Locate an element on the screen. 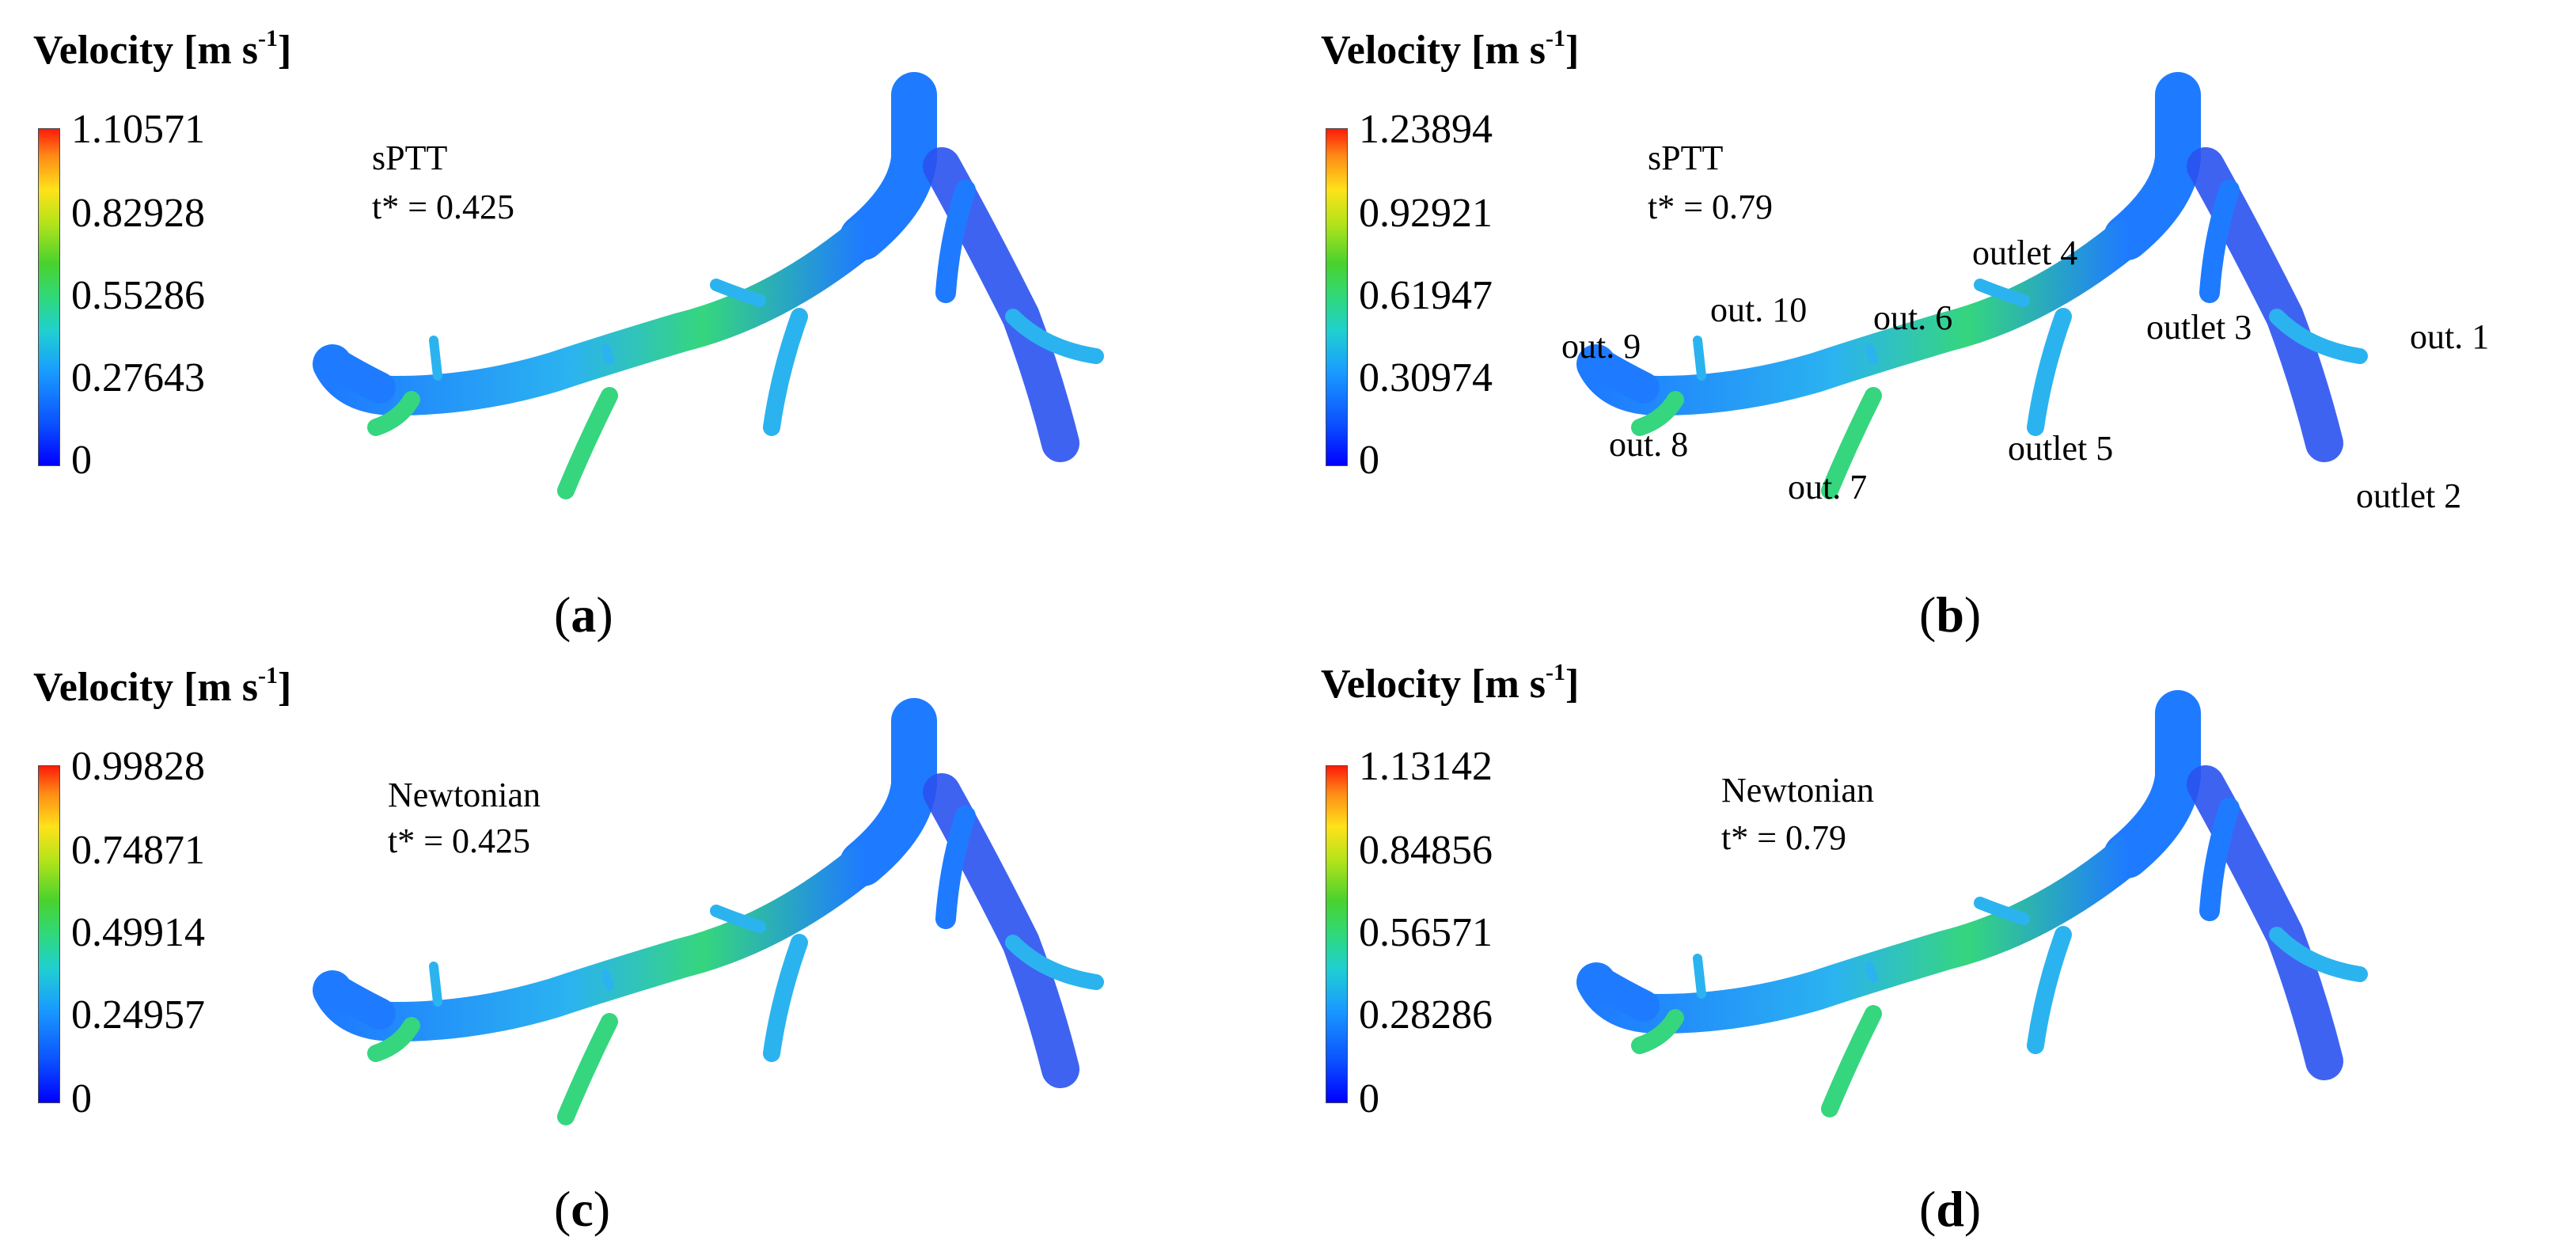  colorbar-tick: 0.28286 is located at coordinates (1426, 1015).